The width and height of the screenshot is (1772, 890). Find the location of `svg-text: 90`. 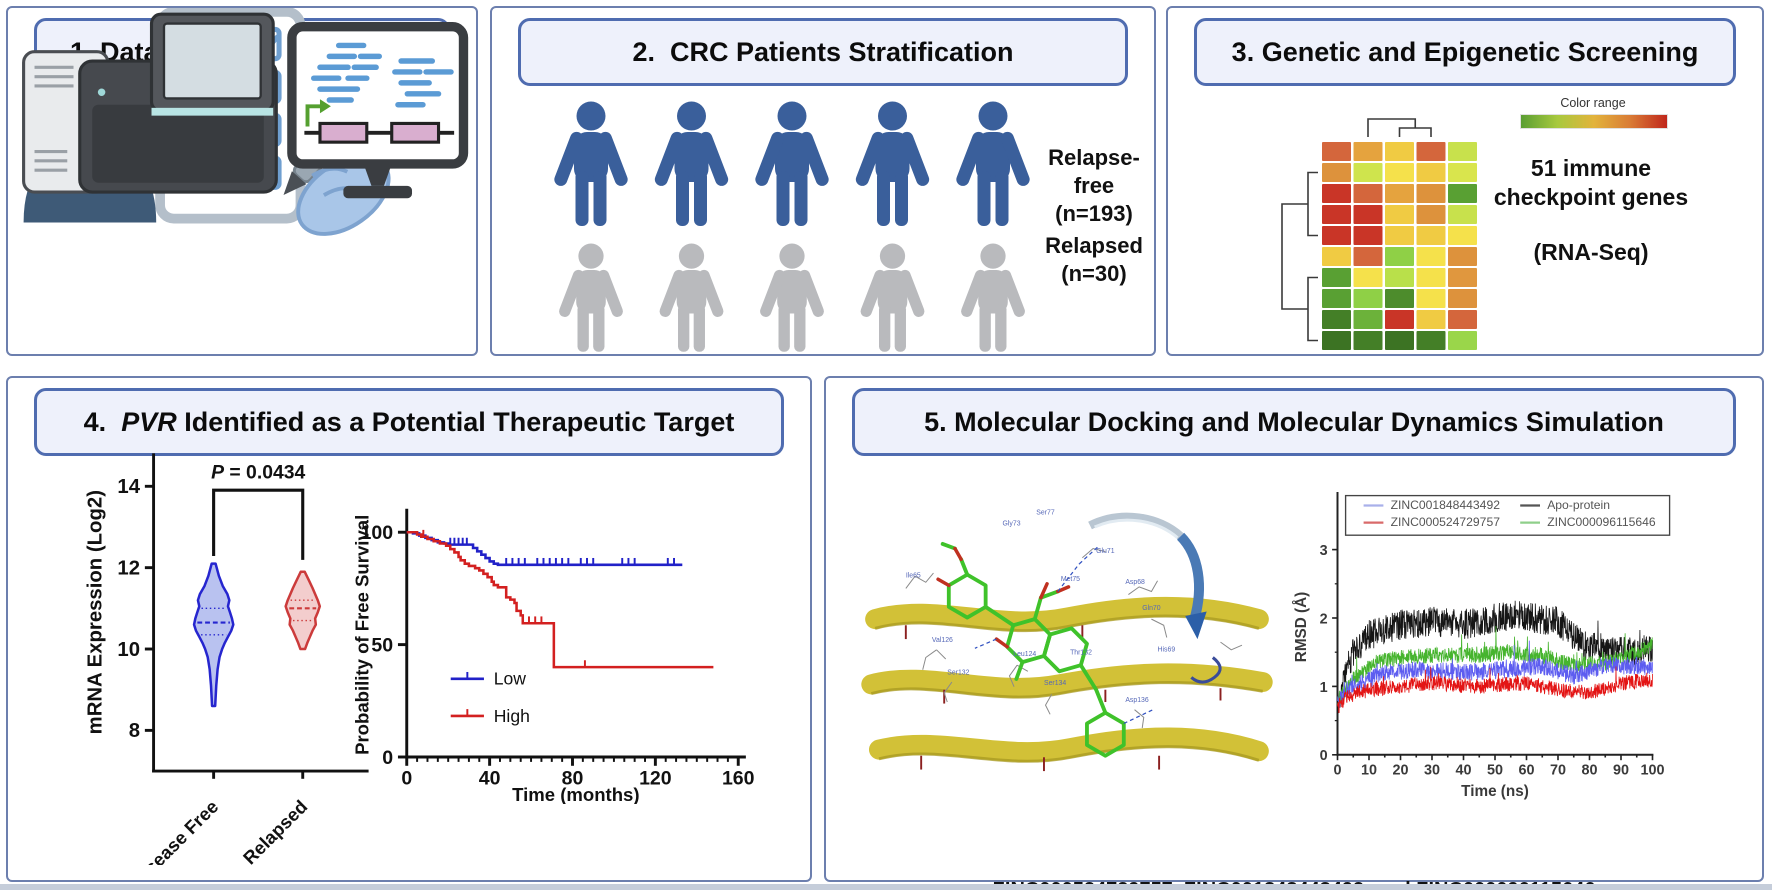

svg-text: 90 is located at coordinates (1621, 771).